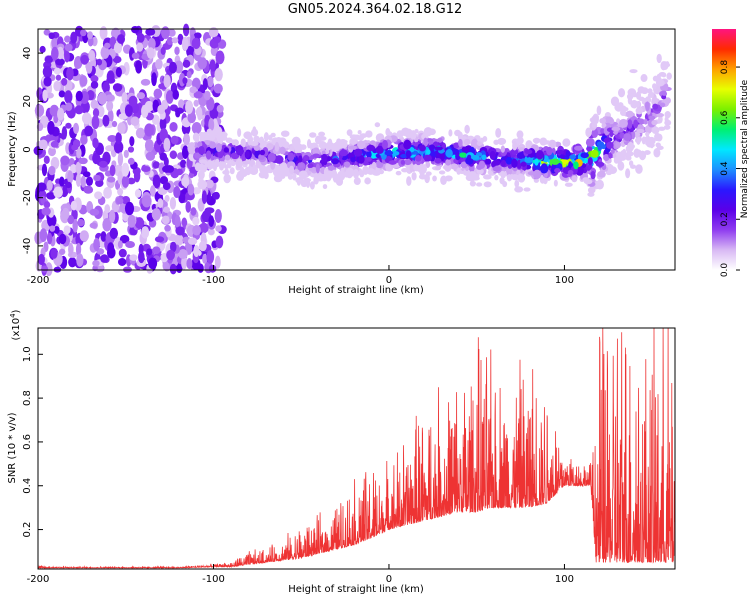  I want to click on y-tick-label: 0.8, so click(27, 398).